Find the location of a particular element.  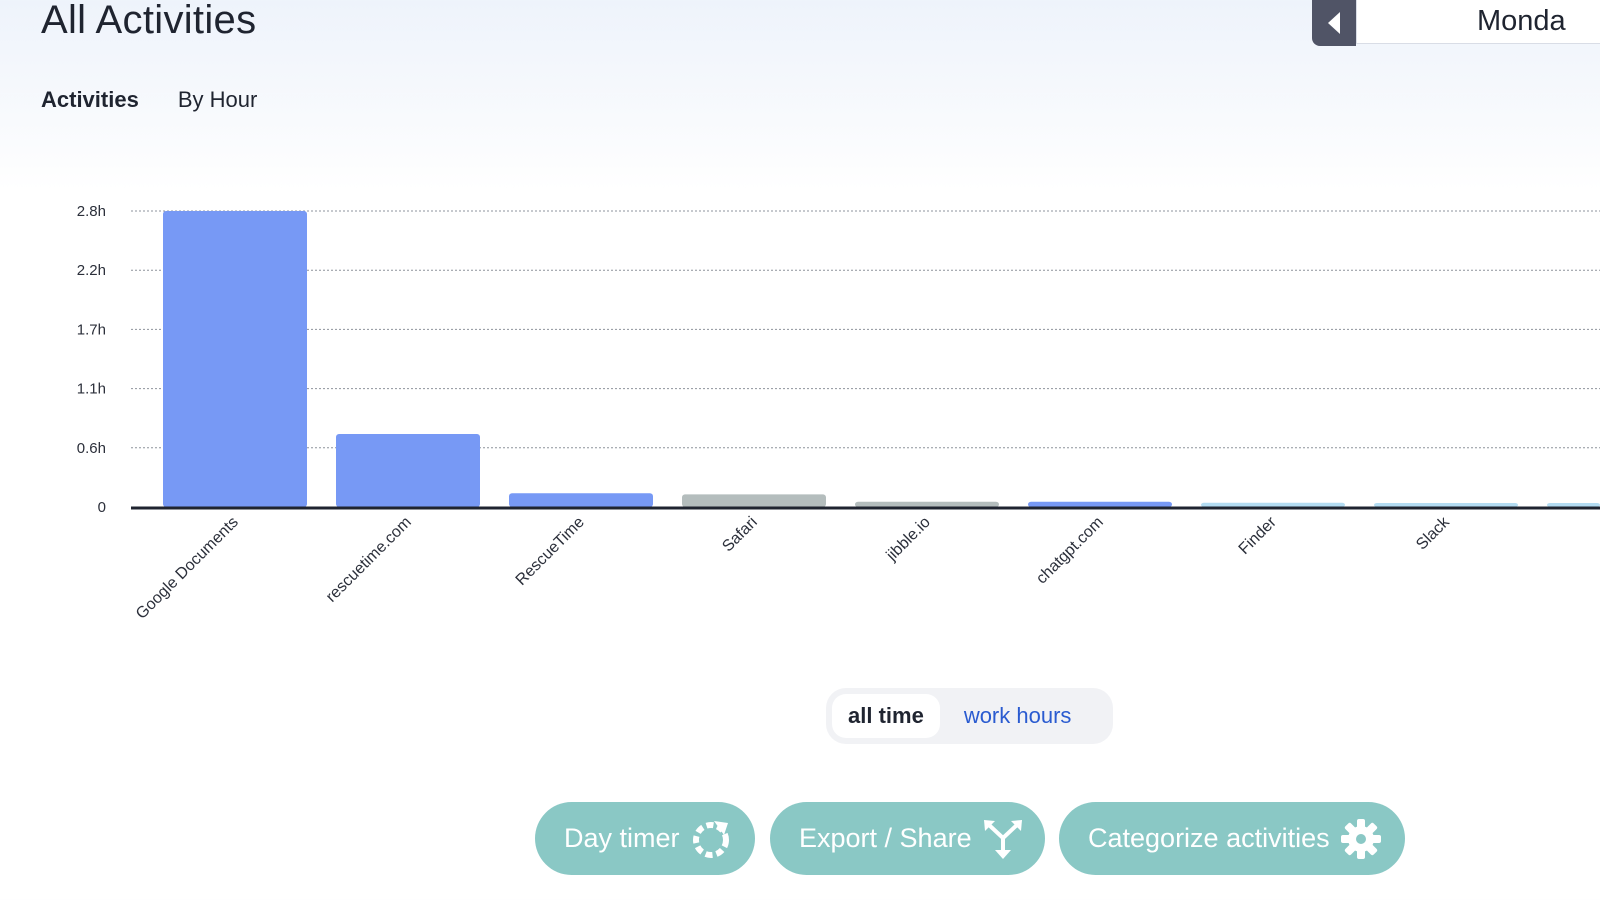

x-category-label: Safari is located at coordinates (740, 535).